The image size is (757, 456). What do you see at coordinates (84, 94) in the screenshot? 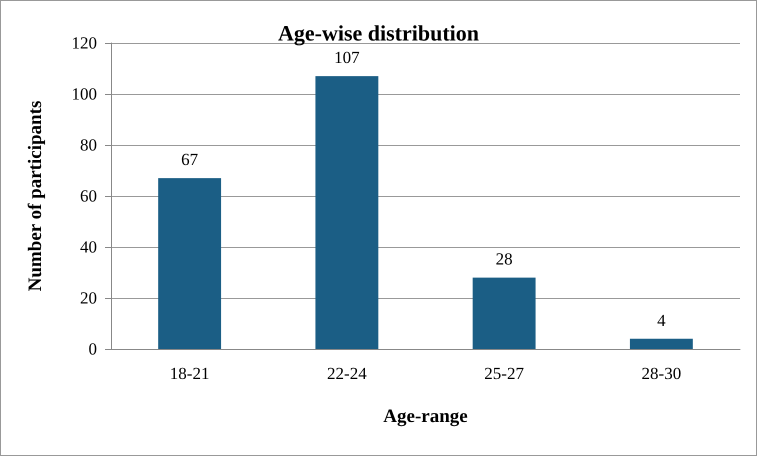
I see `y-tick-label: 100` at bounding box center [84, 94].